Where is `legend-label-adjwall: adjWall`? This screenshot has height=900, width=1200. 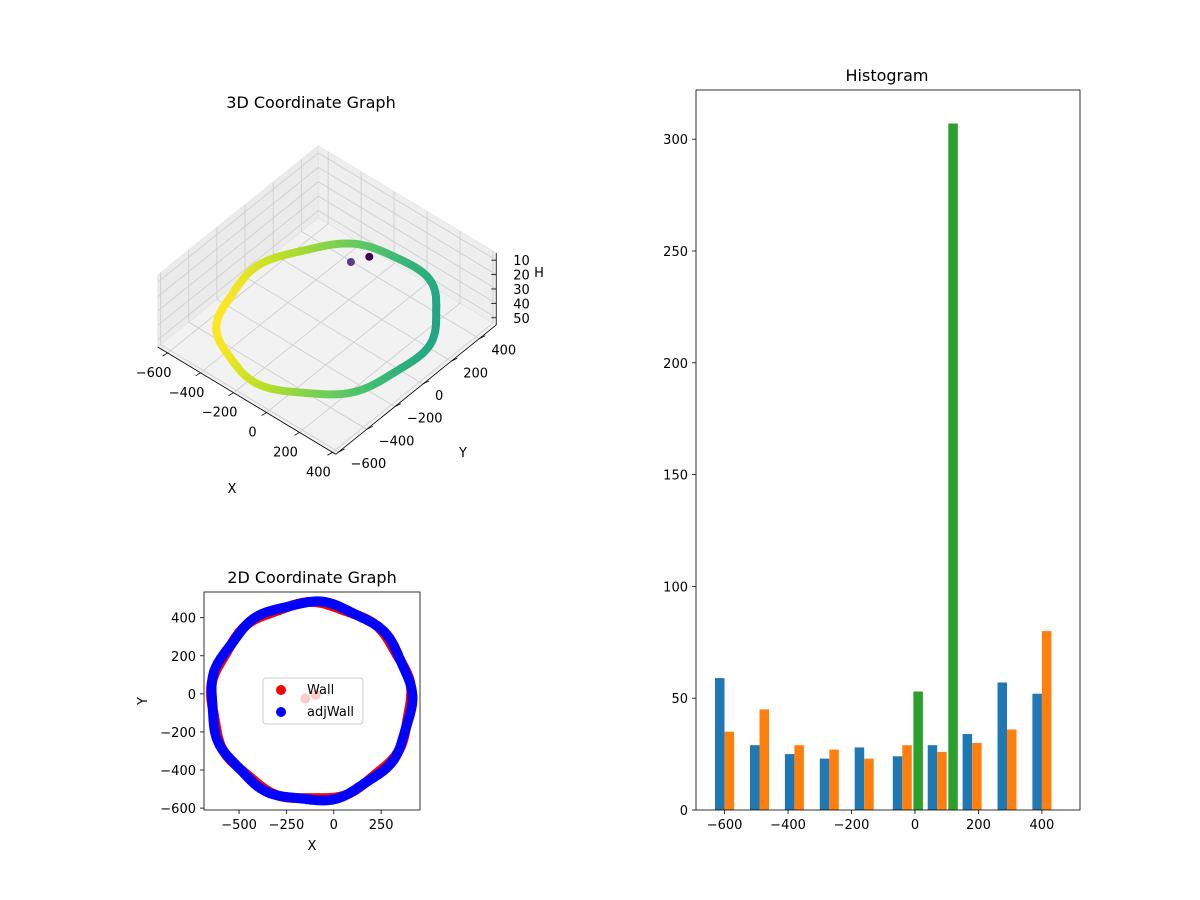 legend-label-adjwall: adjWall is located at coordinates (330, 712).